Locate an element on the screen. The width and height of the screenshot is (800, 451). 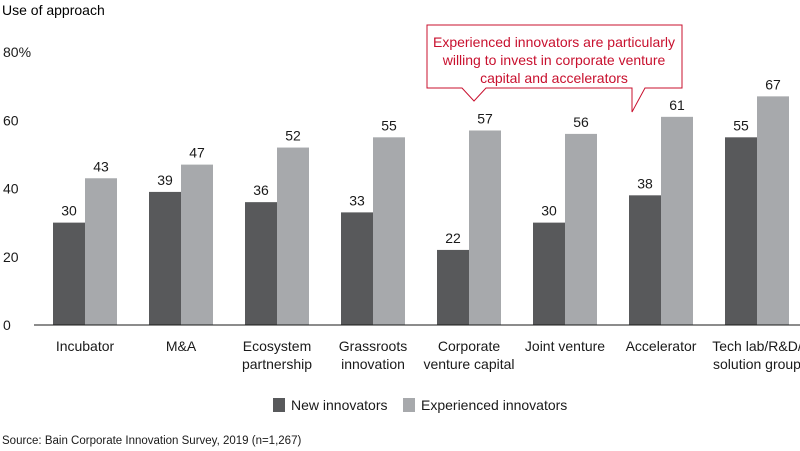
category-label: Ecosystem is located at coordinates (277, 346).